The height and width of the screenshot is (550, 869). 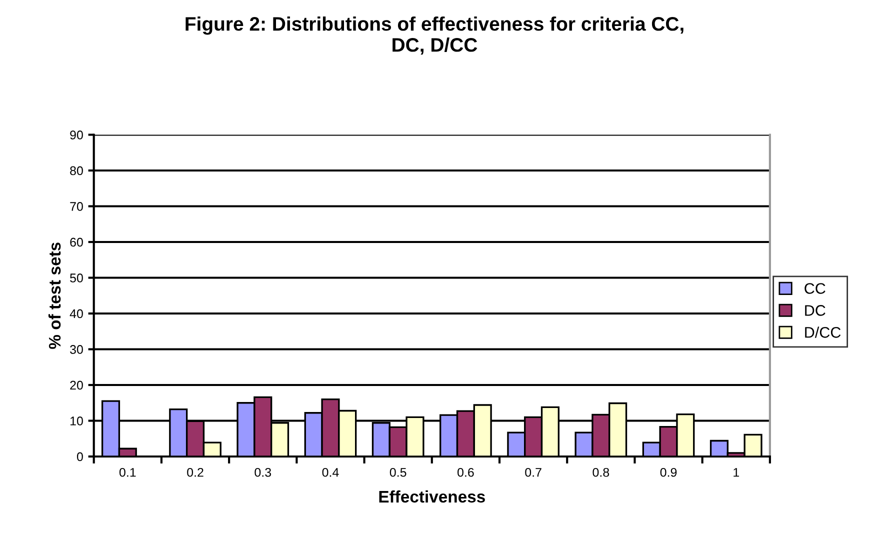 I want to click on y-tick-label: 80, so click(x=76, y=171).